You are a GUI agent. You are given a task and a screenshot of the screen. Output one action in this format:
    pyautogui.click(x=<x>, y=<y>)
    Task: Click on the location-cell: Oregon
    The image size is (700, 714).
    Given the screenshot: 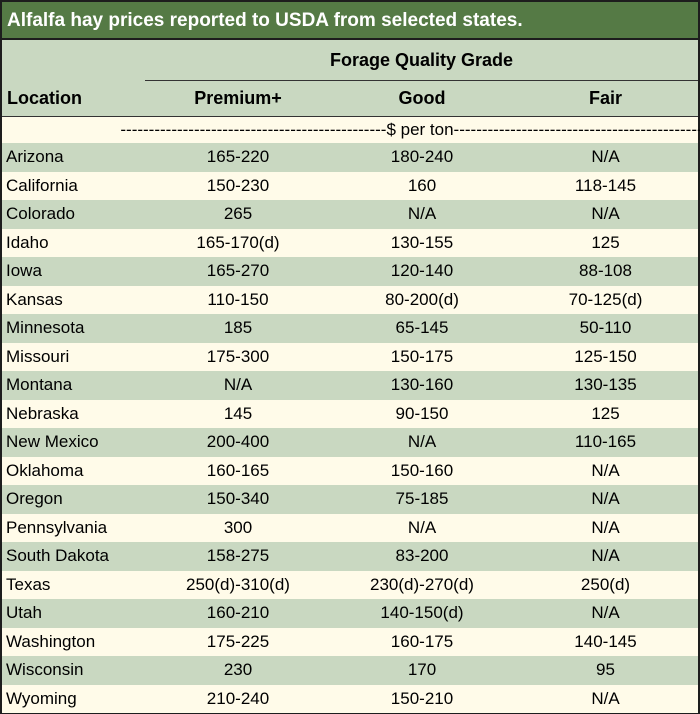 What is the action you would take?
    pyautogui.click(x=34, y=499)
    